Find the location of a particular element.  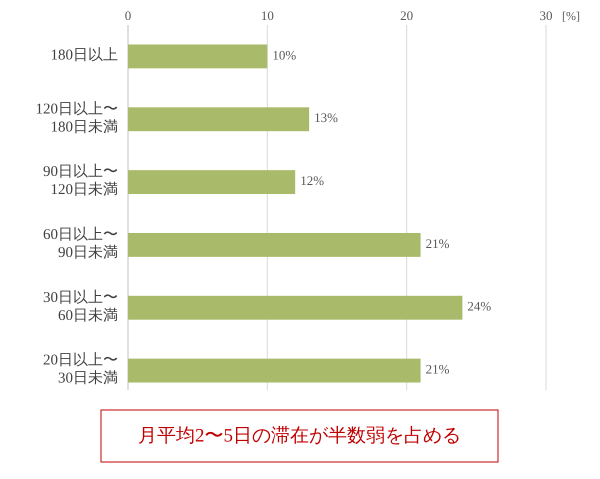

x-axis-title: [%] is located at coordinates (571, 16).